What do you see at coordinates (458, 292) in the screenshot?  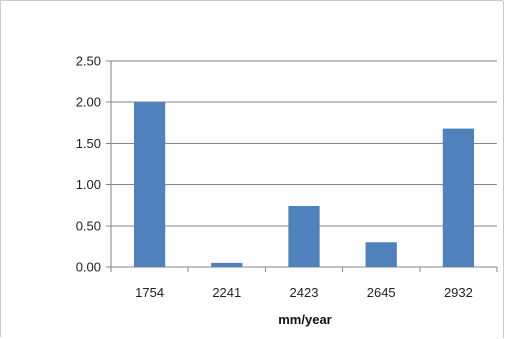 I see `x-tick-label: 2932` at bounding box center [458, 292].